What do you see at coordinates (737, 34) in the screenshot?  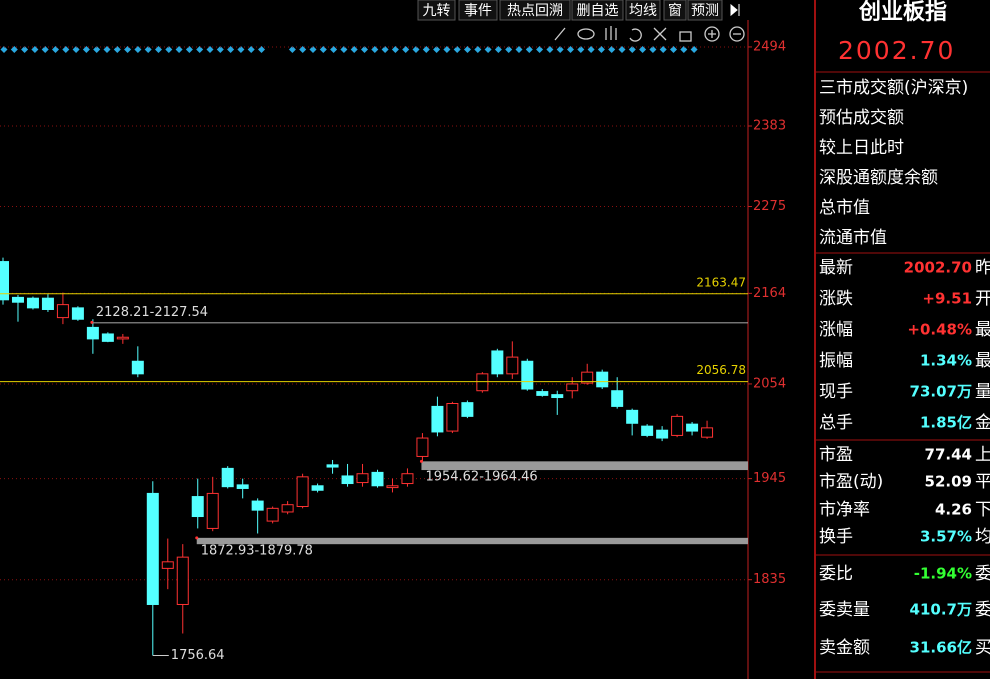 I see `zoom-out-icon` at bounding box center [737, 34].